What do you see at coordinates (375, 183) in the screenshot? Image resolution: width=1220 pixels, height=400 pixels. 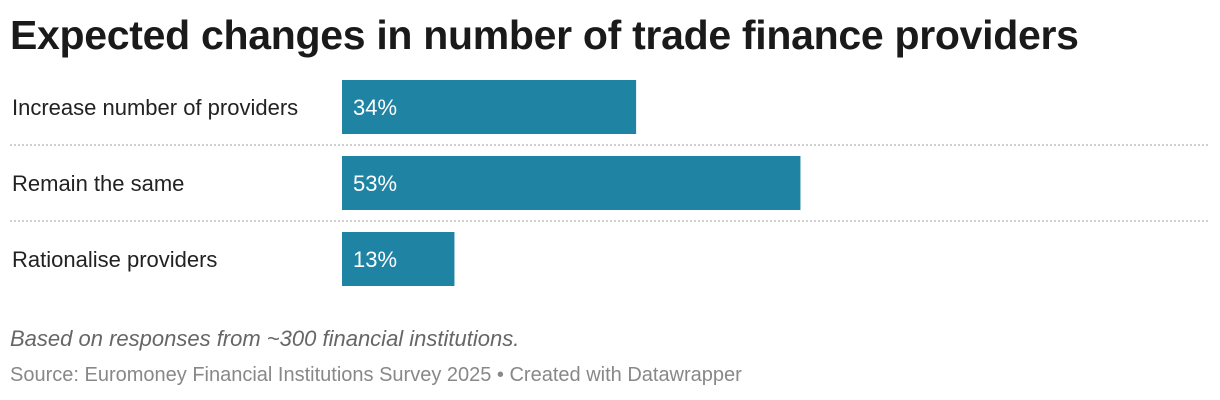 I see `value-label: 53%` at bounding box center [375, 183].